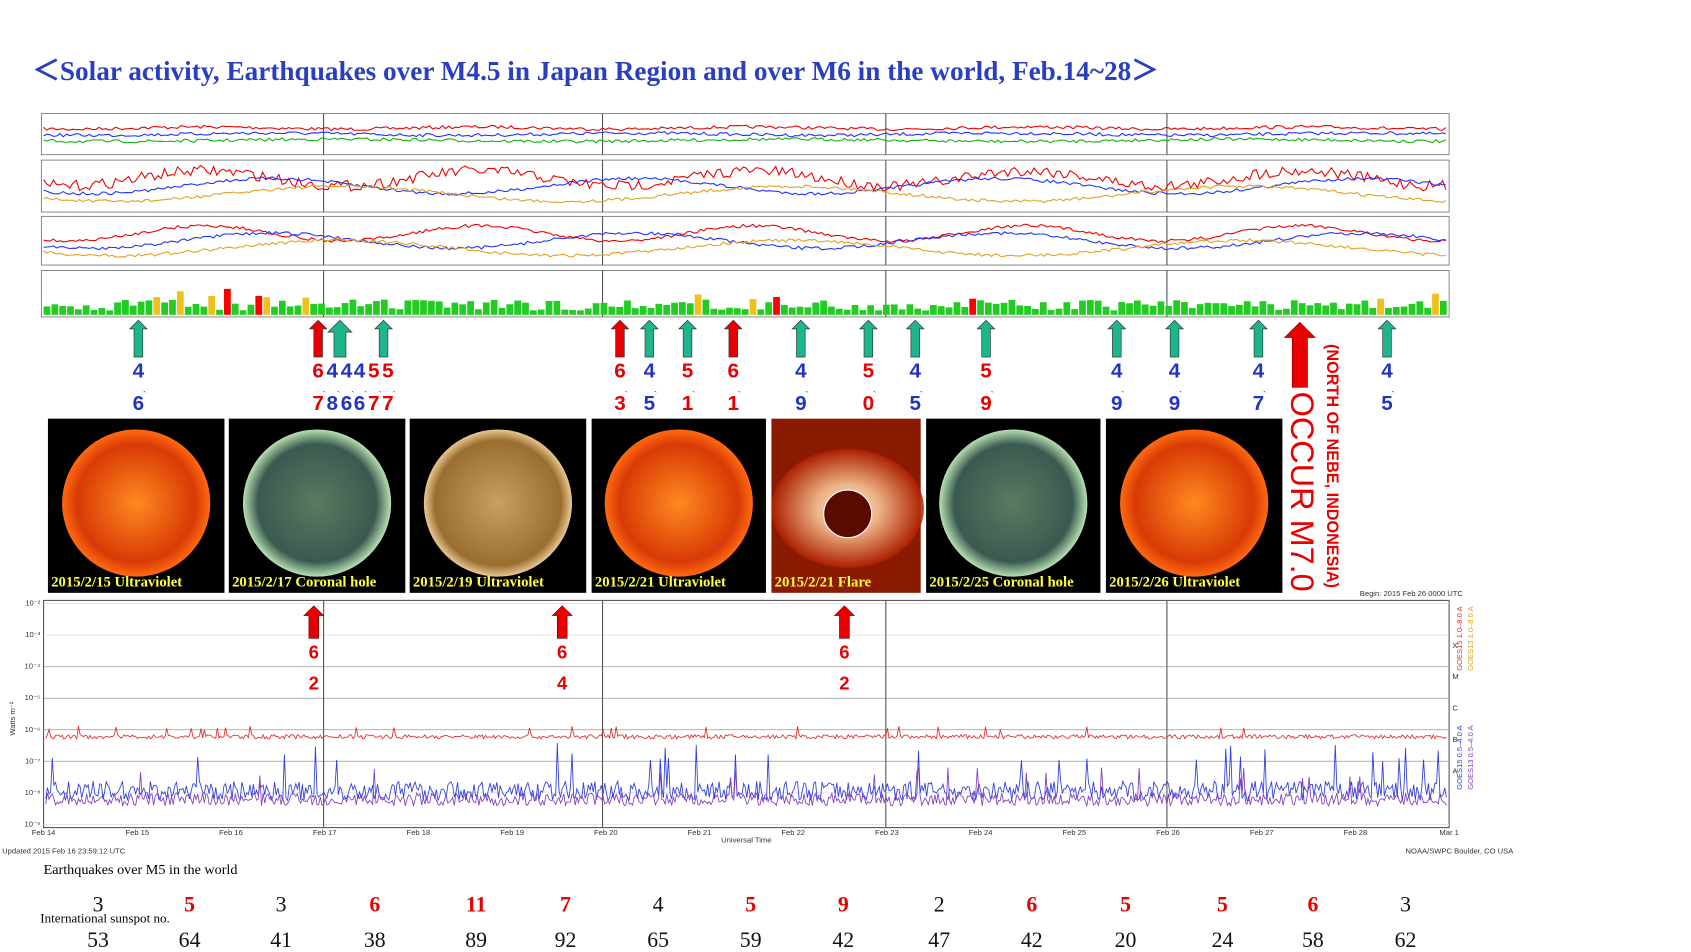  Describe the element at coordinates (1001, 582) in the screenshot. I see `image-caption: 2015/2/25 Coronal hole` at that location.